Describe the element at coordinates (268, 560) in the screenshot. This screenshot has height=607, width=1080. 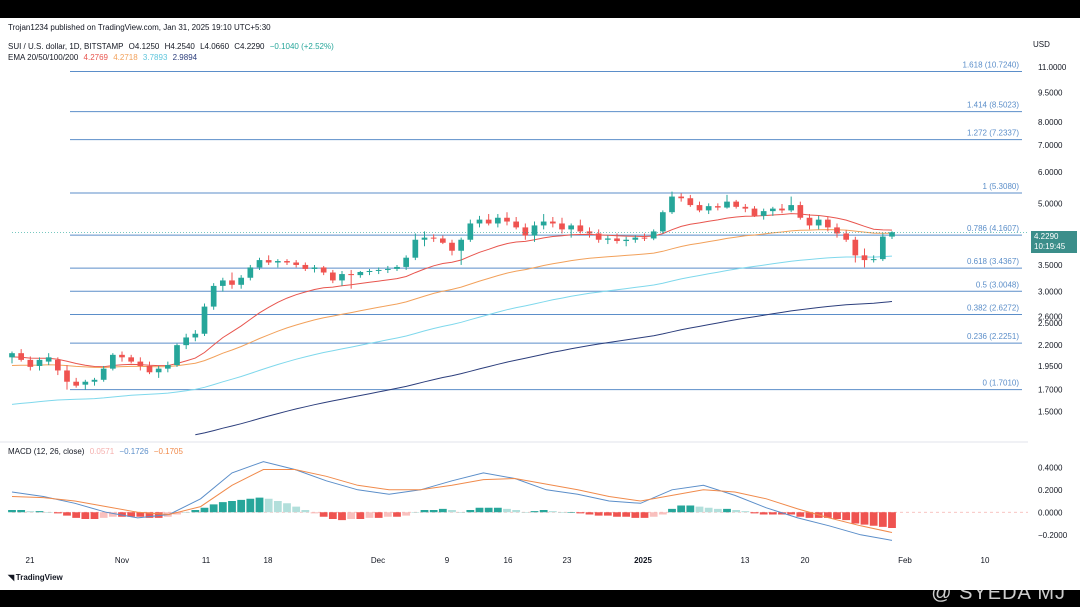
I see `time-tick: 18` at that location.